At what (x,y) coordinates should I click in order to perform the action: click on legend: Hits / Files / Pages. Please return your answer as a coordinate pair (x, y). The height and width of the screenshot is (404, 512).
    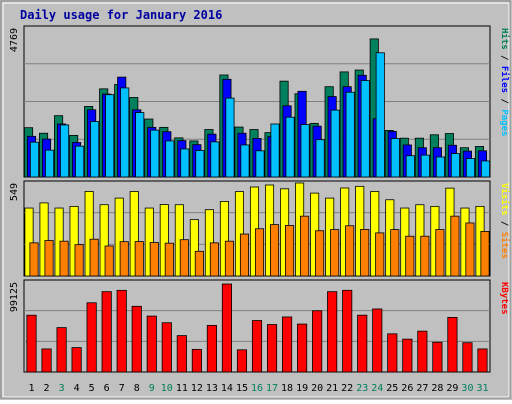
    Looking at the image, I should click on (504, 82).